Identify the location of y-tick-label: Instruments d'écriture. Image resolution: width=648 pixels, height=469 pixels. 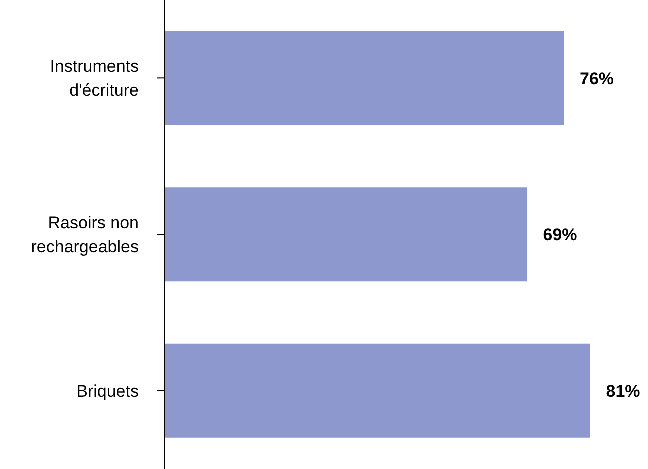
(94, 78).